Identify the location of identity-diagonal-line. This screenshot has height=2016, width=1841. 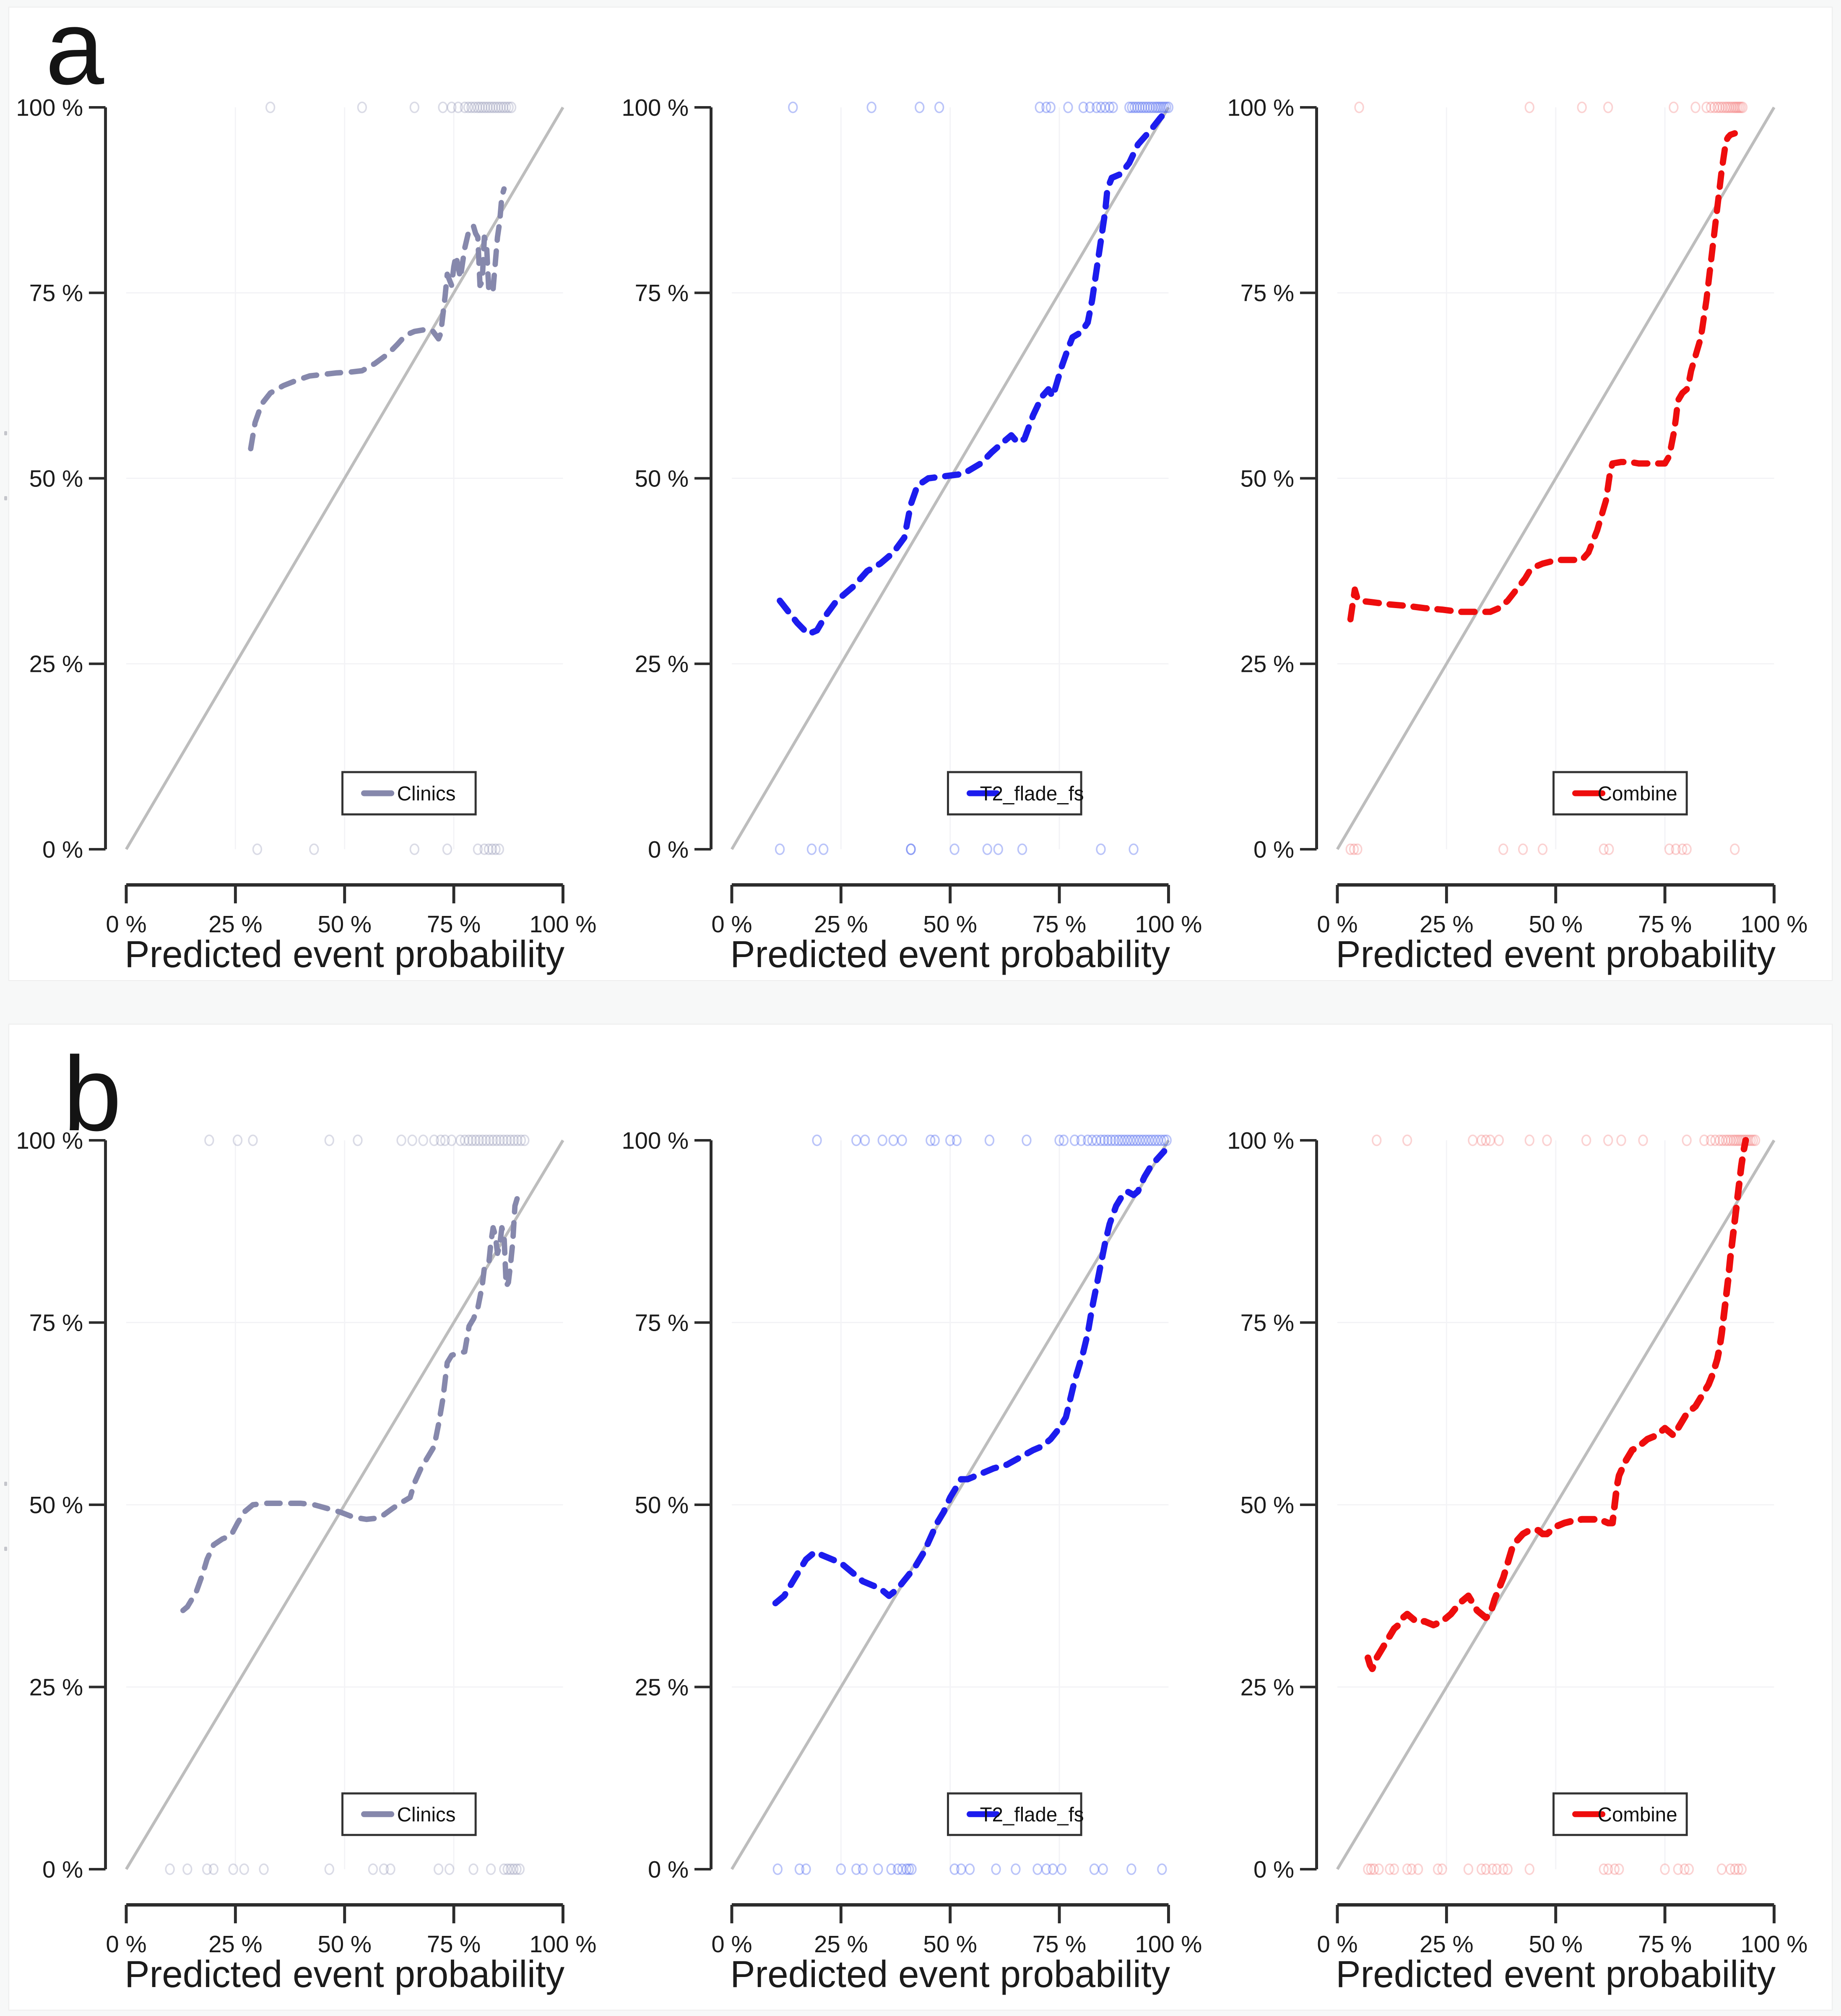
(1556, 1504).